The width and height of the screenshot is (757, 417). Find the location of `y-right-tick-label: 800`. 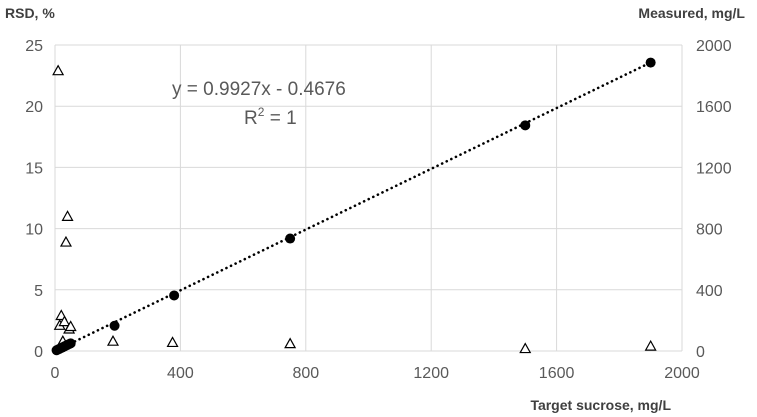

y-right-tick-label: 800 is located at coordinates (709, 230).